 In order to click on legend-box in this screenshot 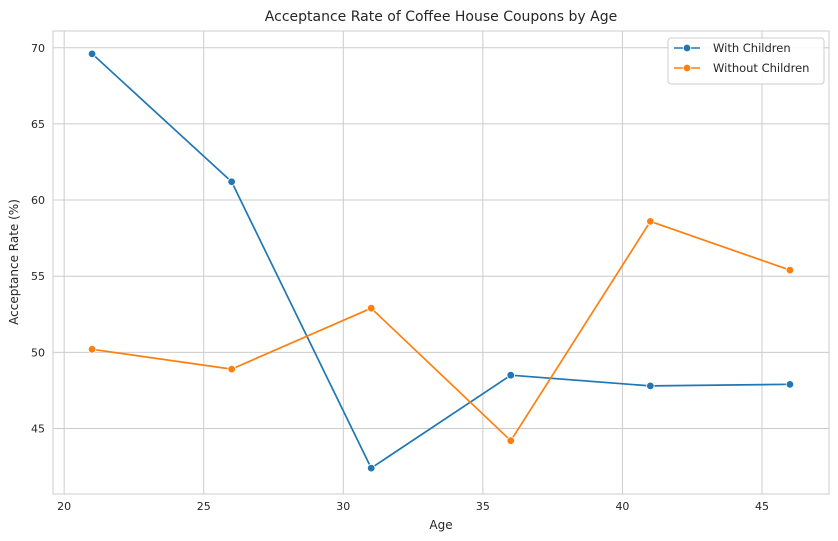, I will do `click(746, 61)`.